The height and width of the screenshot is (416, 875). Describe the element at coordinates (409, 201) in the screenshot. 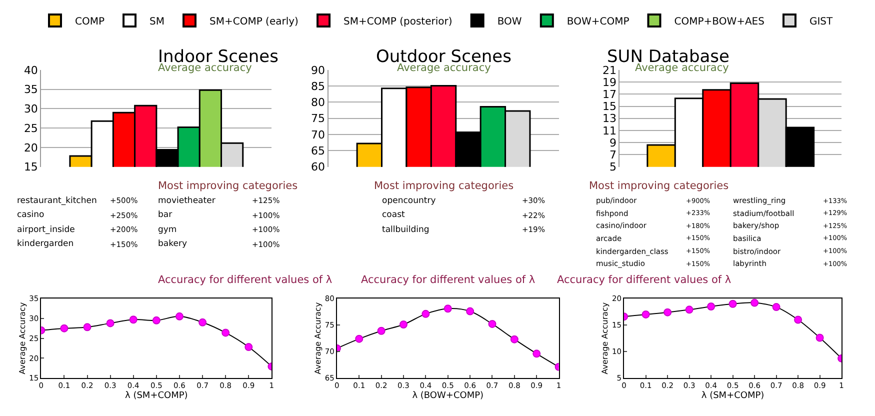

I see `text: opencountry` at that location.